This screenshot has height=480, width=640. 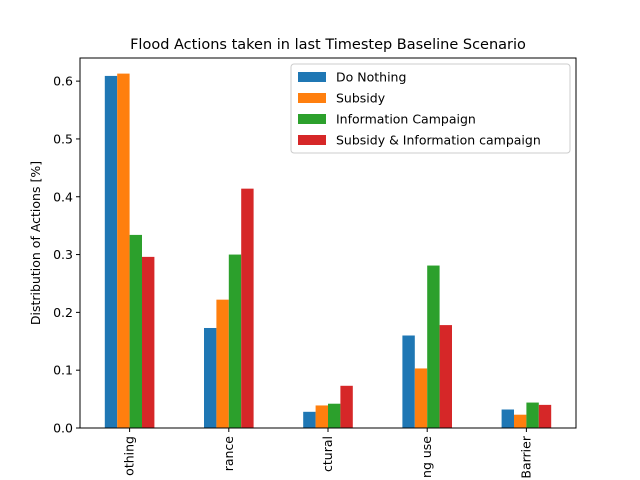 What do you see at coordinates (129, 456) in the screenshot?
I see `x-tick-label: othing` at bounding box center [129, 456].